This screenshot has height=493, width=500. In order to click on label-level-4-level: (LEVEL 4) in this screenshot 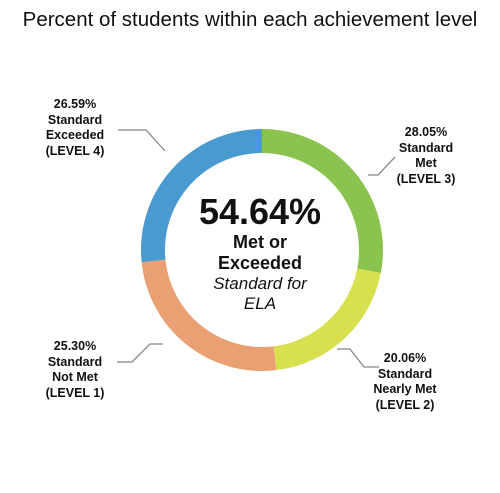, I will do `click(75, 150)`.